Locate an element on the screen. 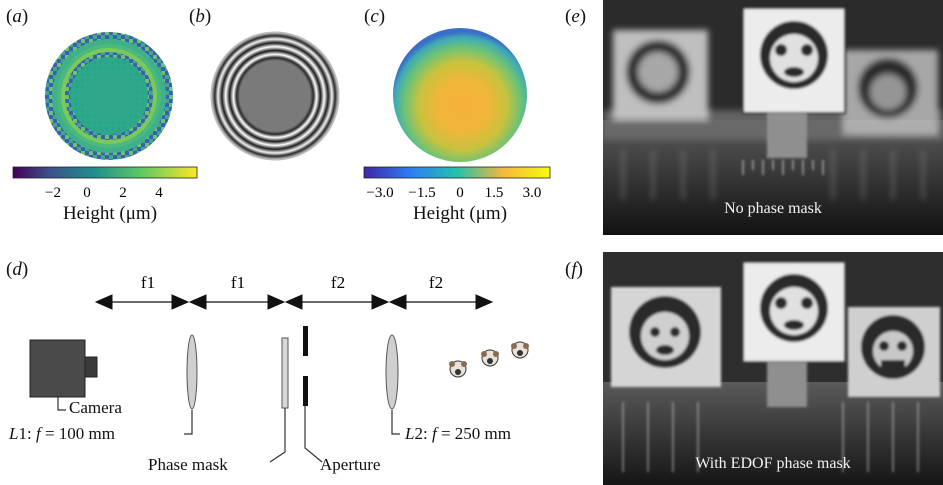 The height and width of the screenshot is (485, 943). colorbar-a: −2 0 2 4 is located at coordinates (105, 183).